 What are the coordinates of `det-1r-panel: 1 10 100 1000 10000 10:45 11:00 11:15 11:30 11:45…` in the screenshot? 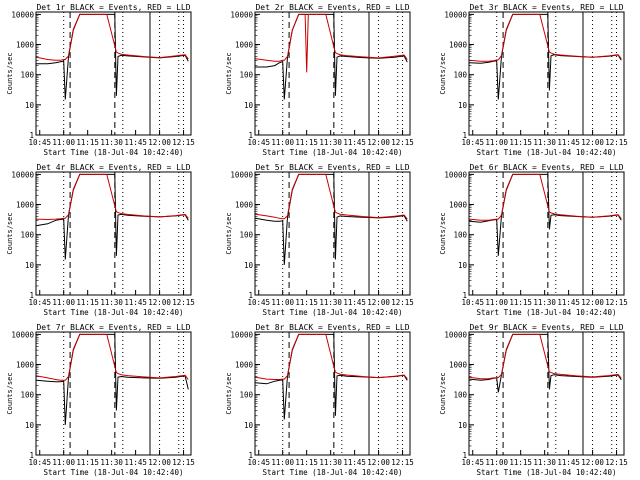 It's located at (100, 80).